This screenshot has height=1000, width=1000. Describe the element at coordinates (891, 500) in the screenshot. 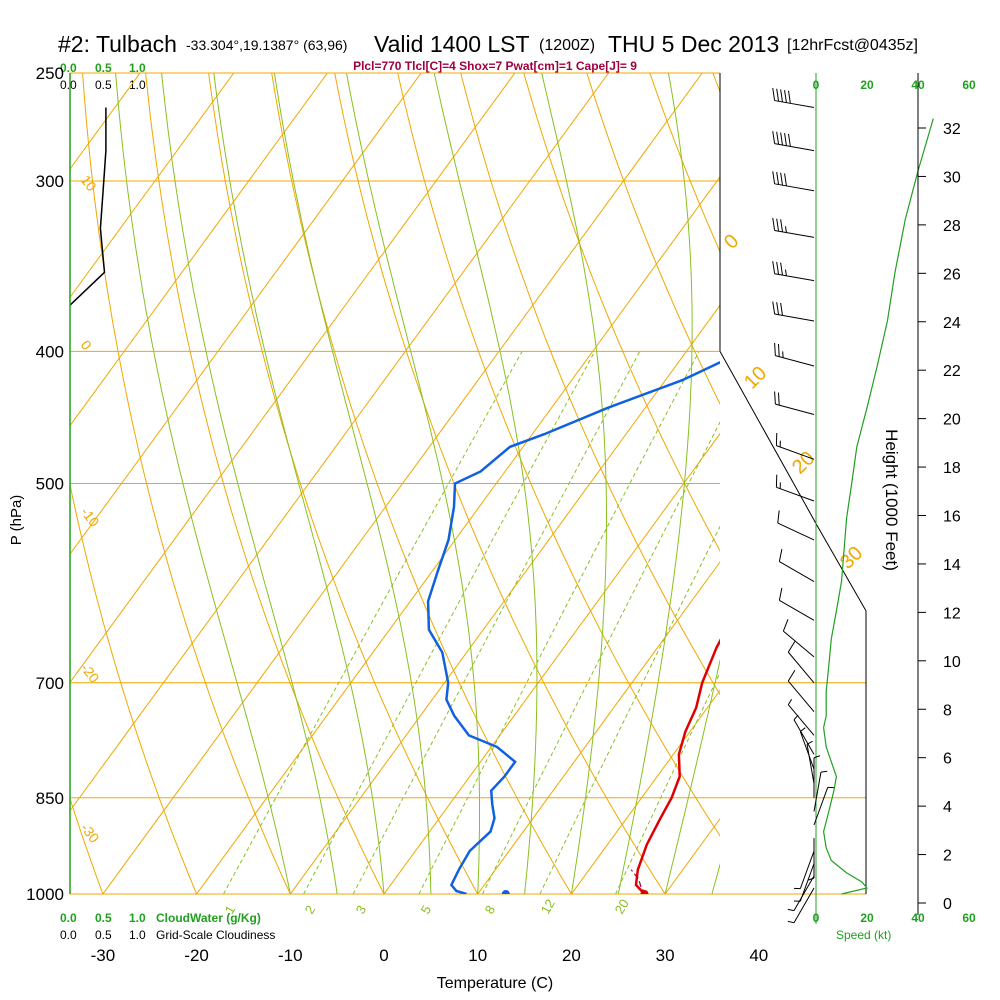

I see `height-axis-title: Height (1000 Feet)` at that location.